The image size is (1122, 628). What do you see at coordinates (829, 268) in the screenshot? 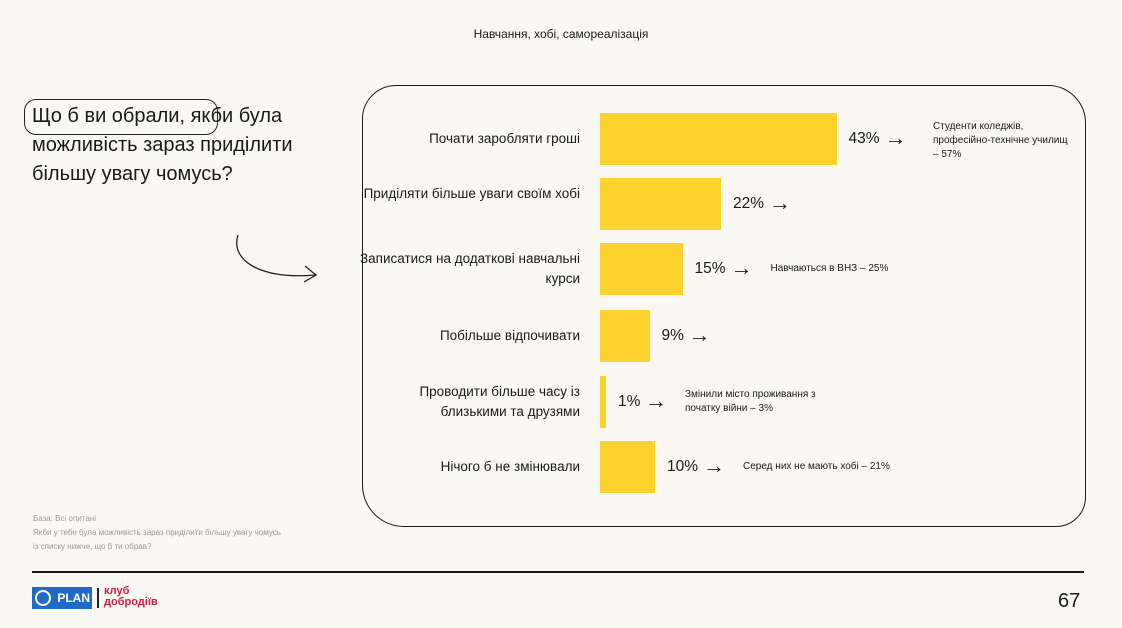
I see `annotation: Навчаються в ВНЗ – 25%` at bounding box center [829, 268].